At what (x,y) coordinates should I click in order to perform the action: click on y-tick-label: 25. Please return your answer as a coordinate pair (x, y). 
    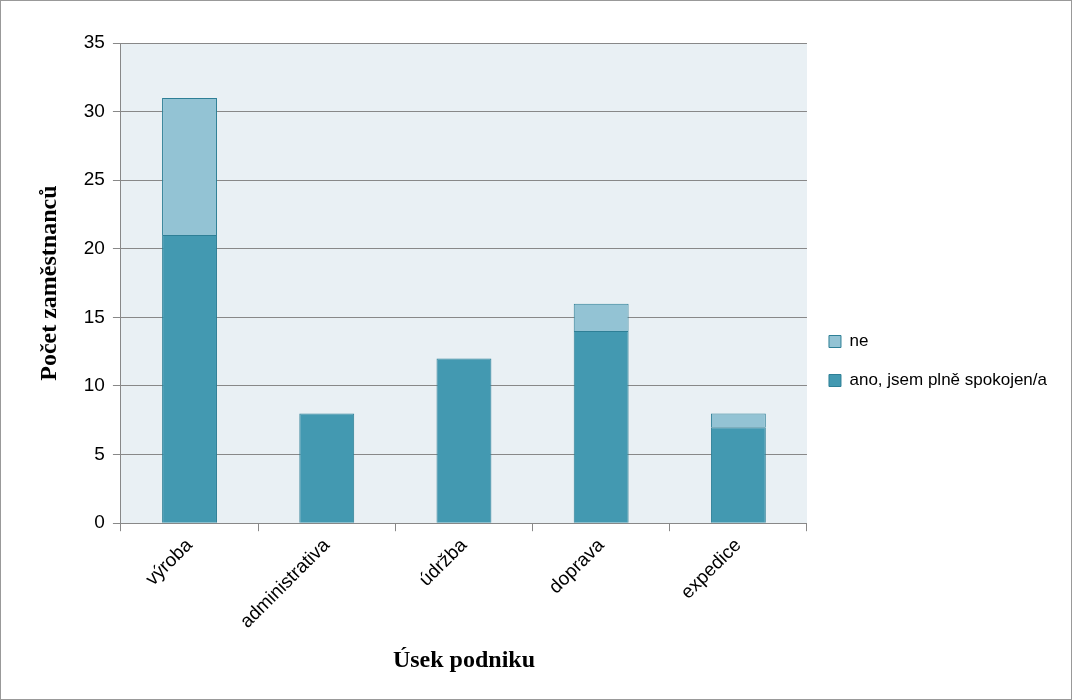
    Looking at the image, I should click on (94, 179).